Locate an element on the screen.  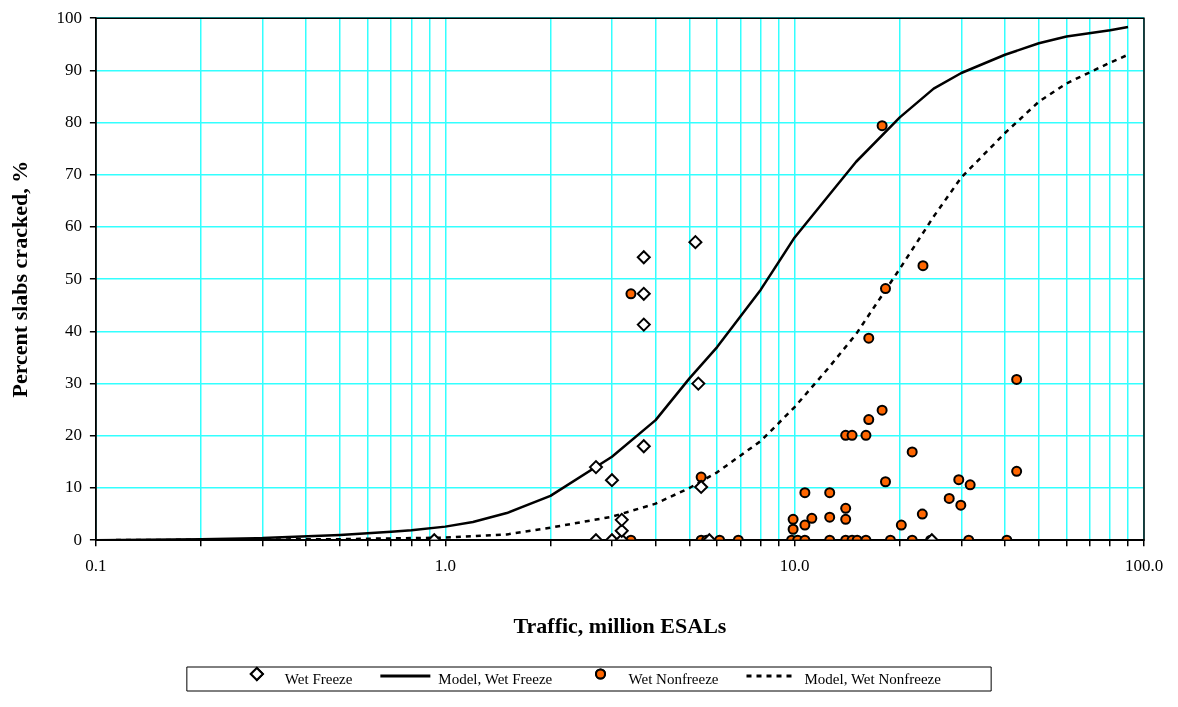
y-tick-label: 80 is located at coordinates (73, 122).